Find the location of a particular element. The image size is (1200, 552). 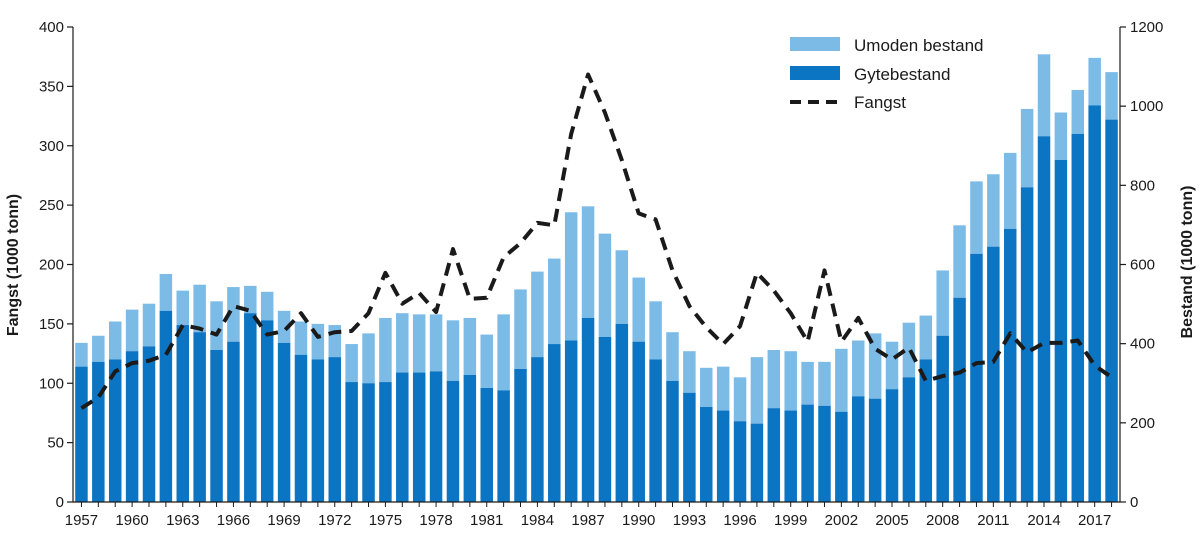

bar-umoden-2006 is located at coordinates (909, 350).